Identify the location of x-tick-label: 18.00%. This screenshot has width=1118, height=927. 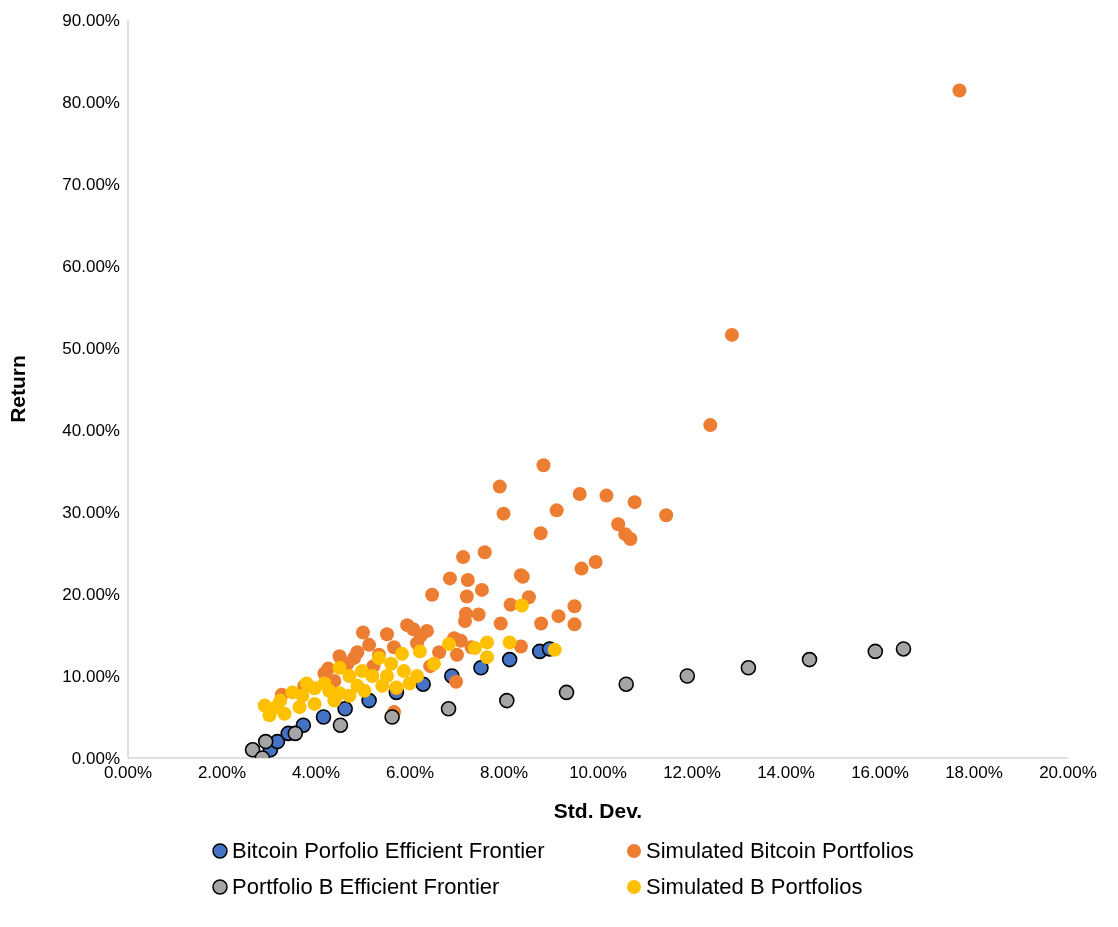
(974, 773).